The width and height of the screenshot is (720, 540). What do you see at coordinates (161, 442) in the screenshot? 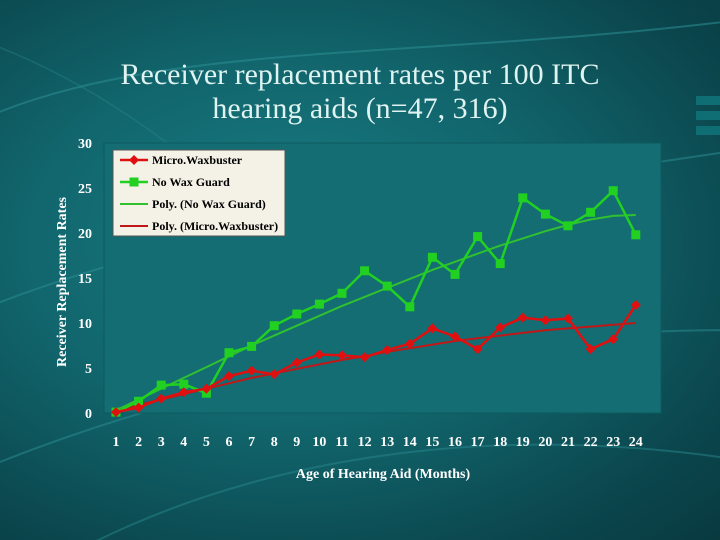
I see `x-tick-label: 3` at bounding box center [161, 442].